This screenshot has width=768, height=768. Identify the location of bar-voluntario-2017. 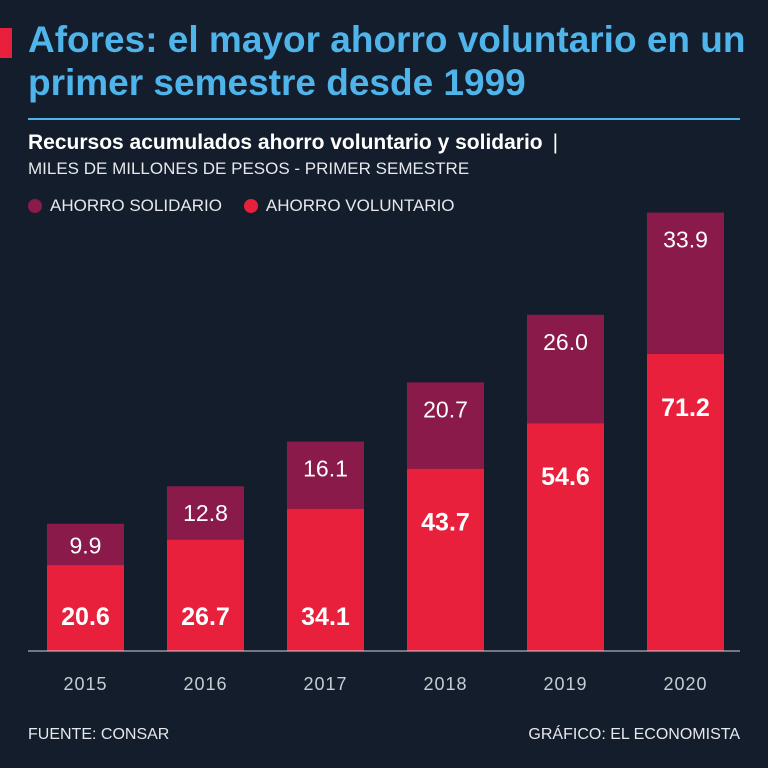
(325, 579).